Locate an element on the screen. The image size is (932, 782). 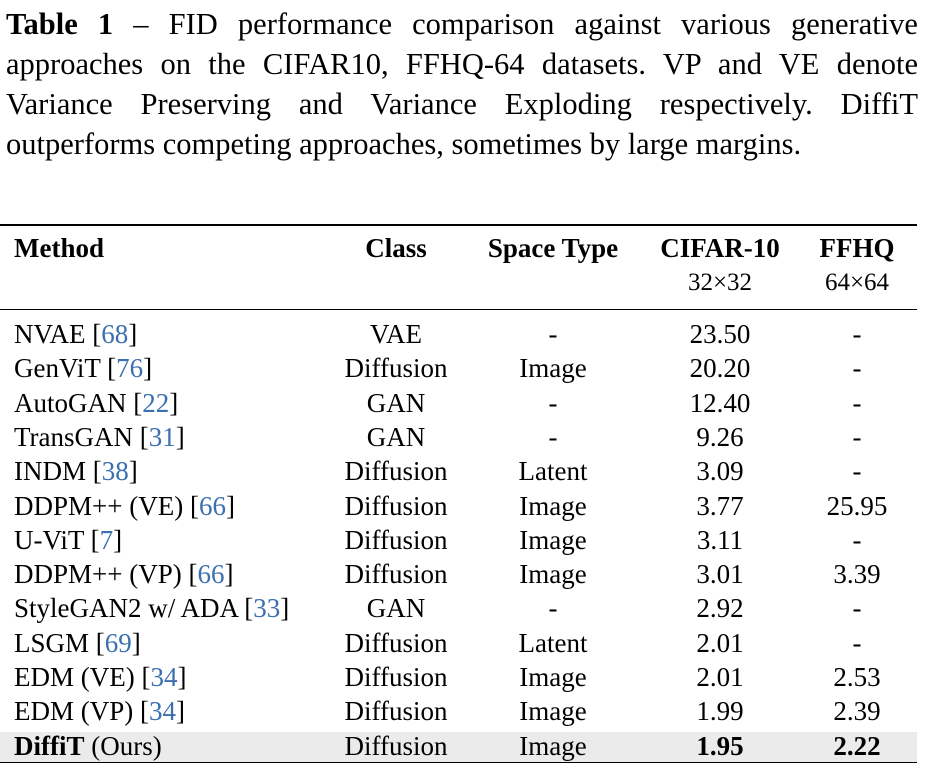
row-6-cifar: 3.11 is located at coordinates (720, 539).